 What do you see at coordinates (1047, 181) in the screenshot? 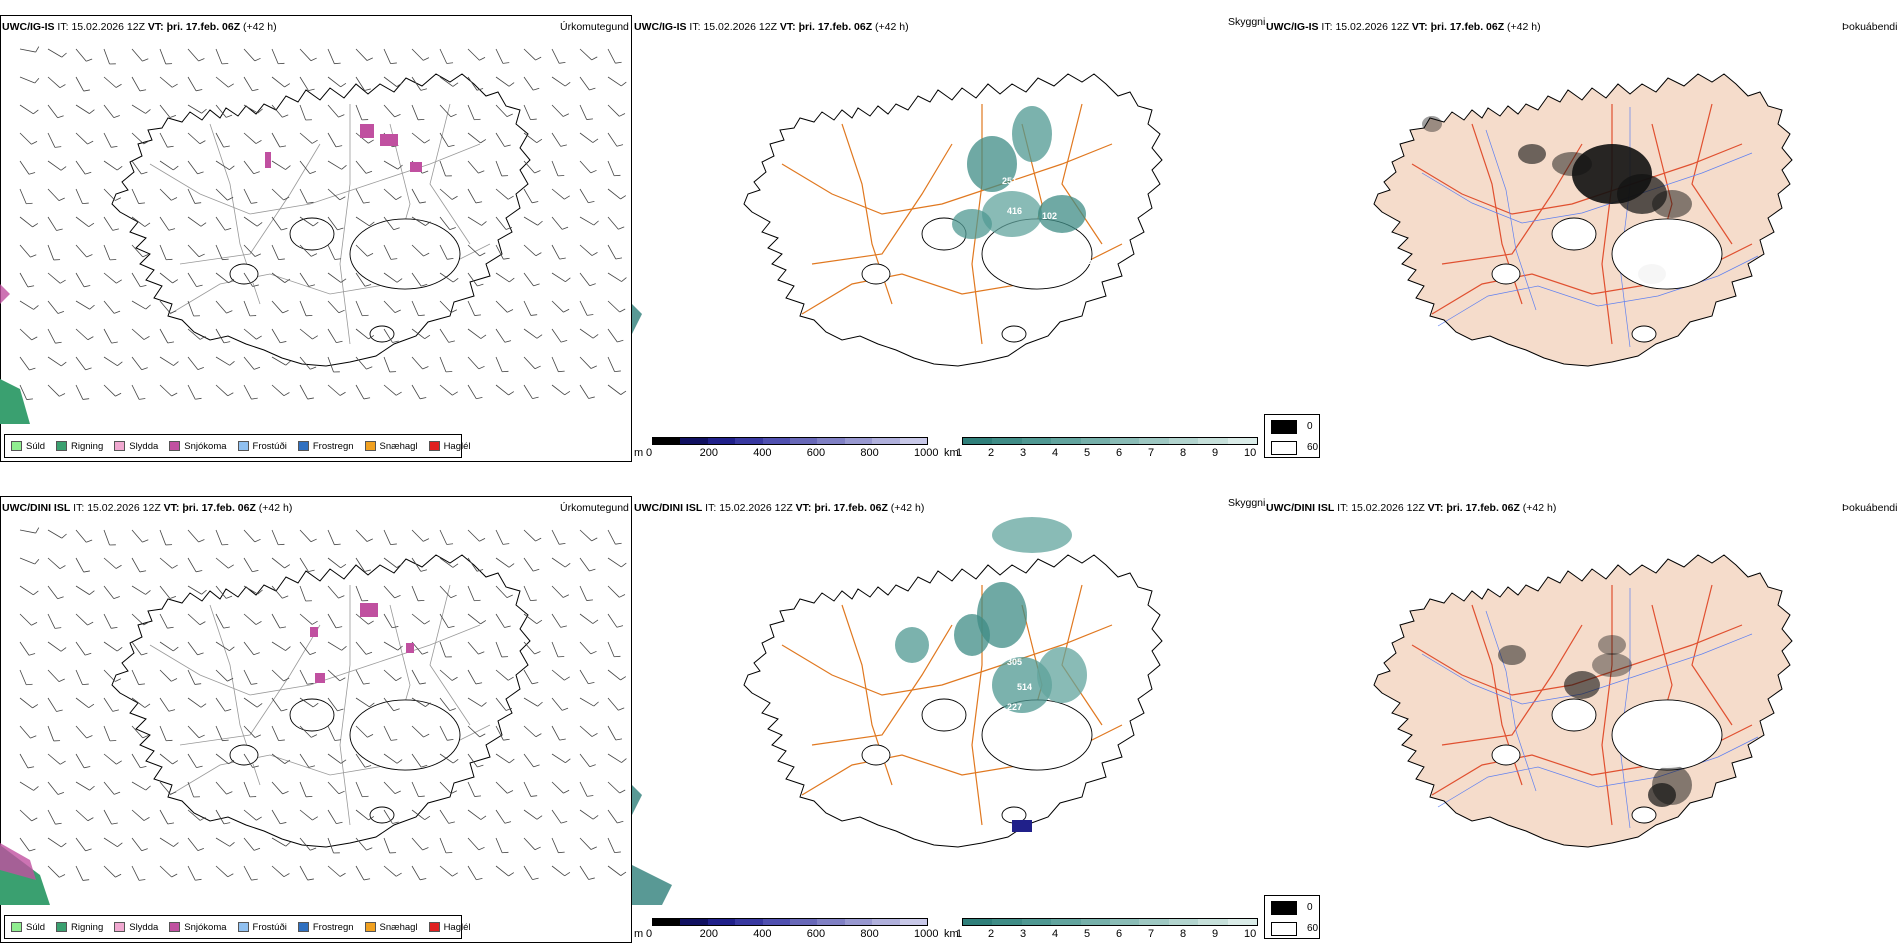
I see `max-value-label: 70` at bounding box center [1047, 181].